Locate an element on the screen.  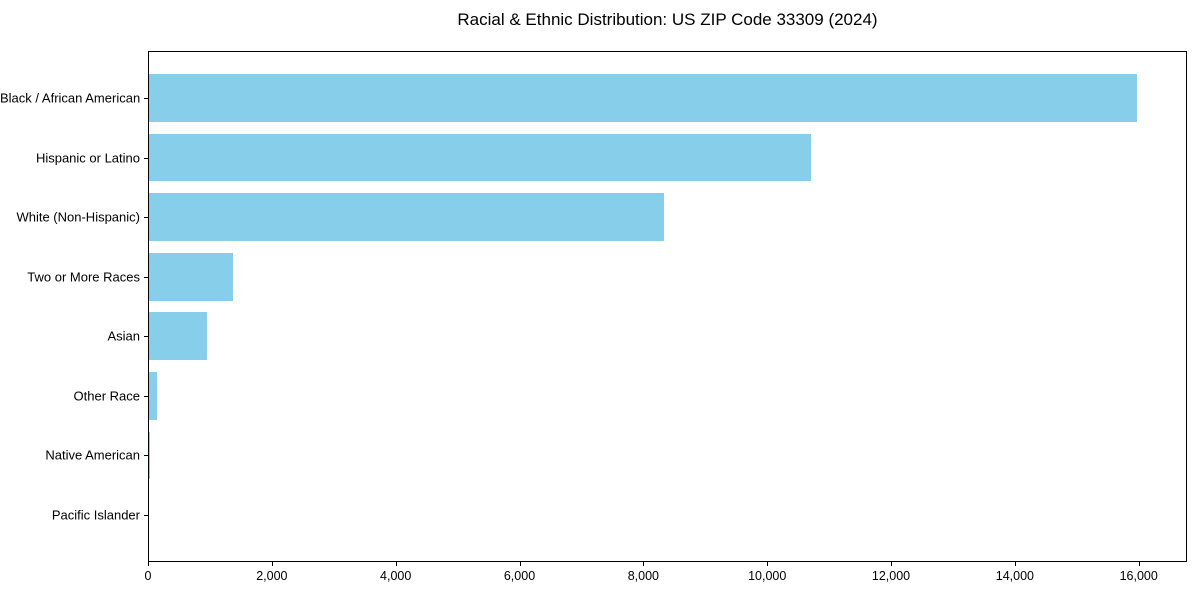
bar-two-or-more-races is located at coordinates (191, 276).